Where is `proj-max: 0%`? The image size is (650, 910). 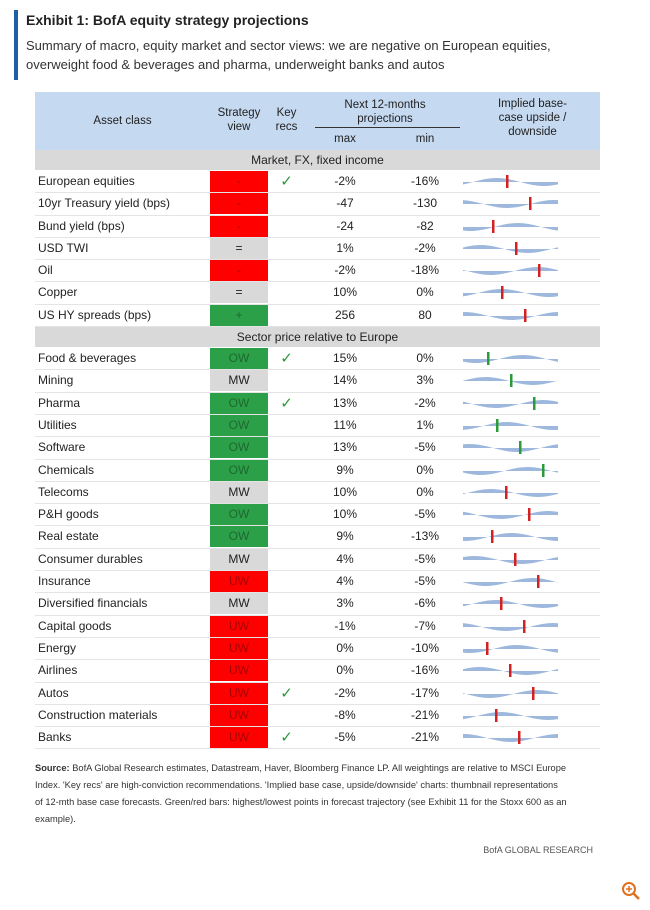 proj-max: 0% is located at coordinates (345, 647).